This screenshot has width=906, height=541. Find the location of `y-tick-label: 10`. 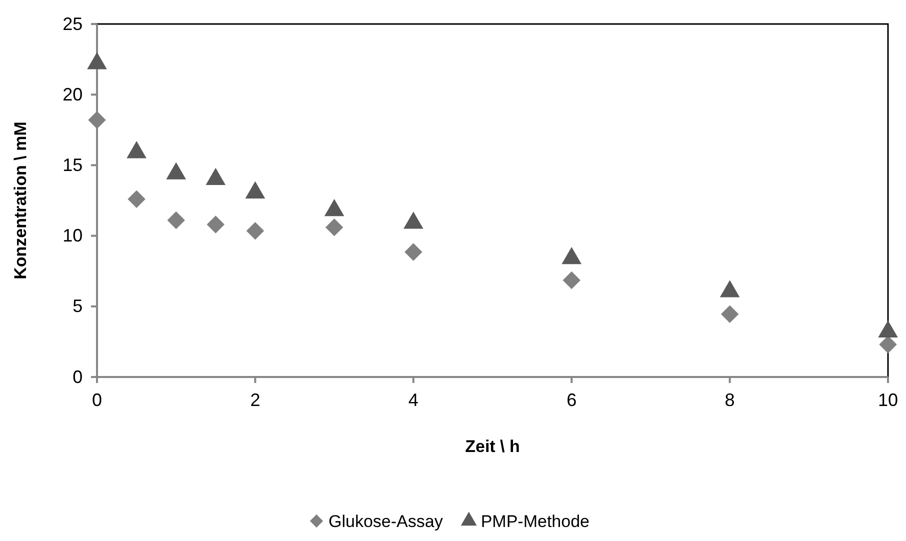

y-tick-label: 10 is located at coordinates (72, 236).